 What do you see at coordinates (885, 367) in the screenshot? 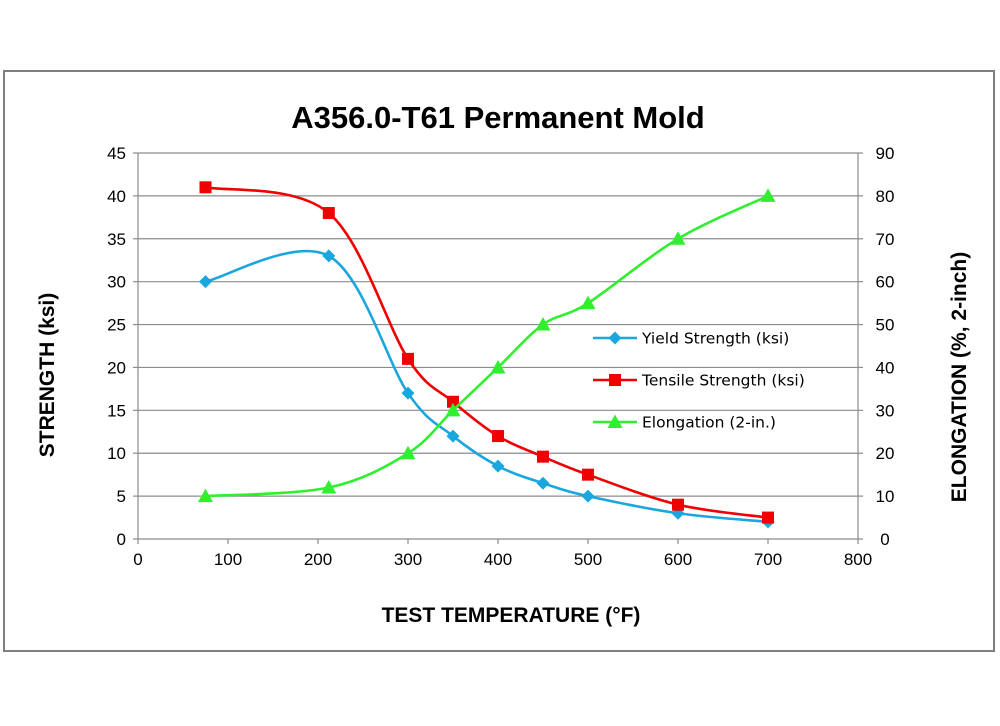
I see `y2-tick-label: 40` at bounding box center [885, 367].